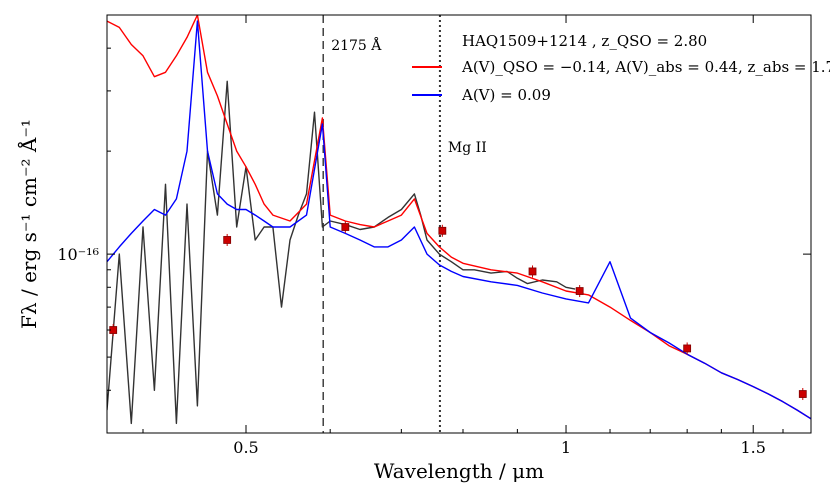 Image resolution: width=830 pixels, height=494 pixels. What do you see at coordinates (459, 471) in the screenshot?
I see `x-axis-label: Wavelength / μm` at bounding box center [459, 471].